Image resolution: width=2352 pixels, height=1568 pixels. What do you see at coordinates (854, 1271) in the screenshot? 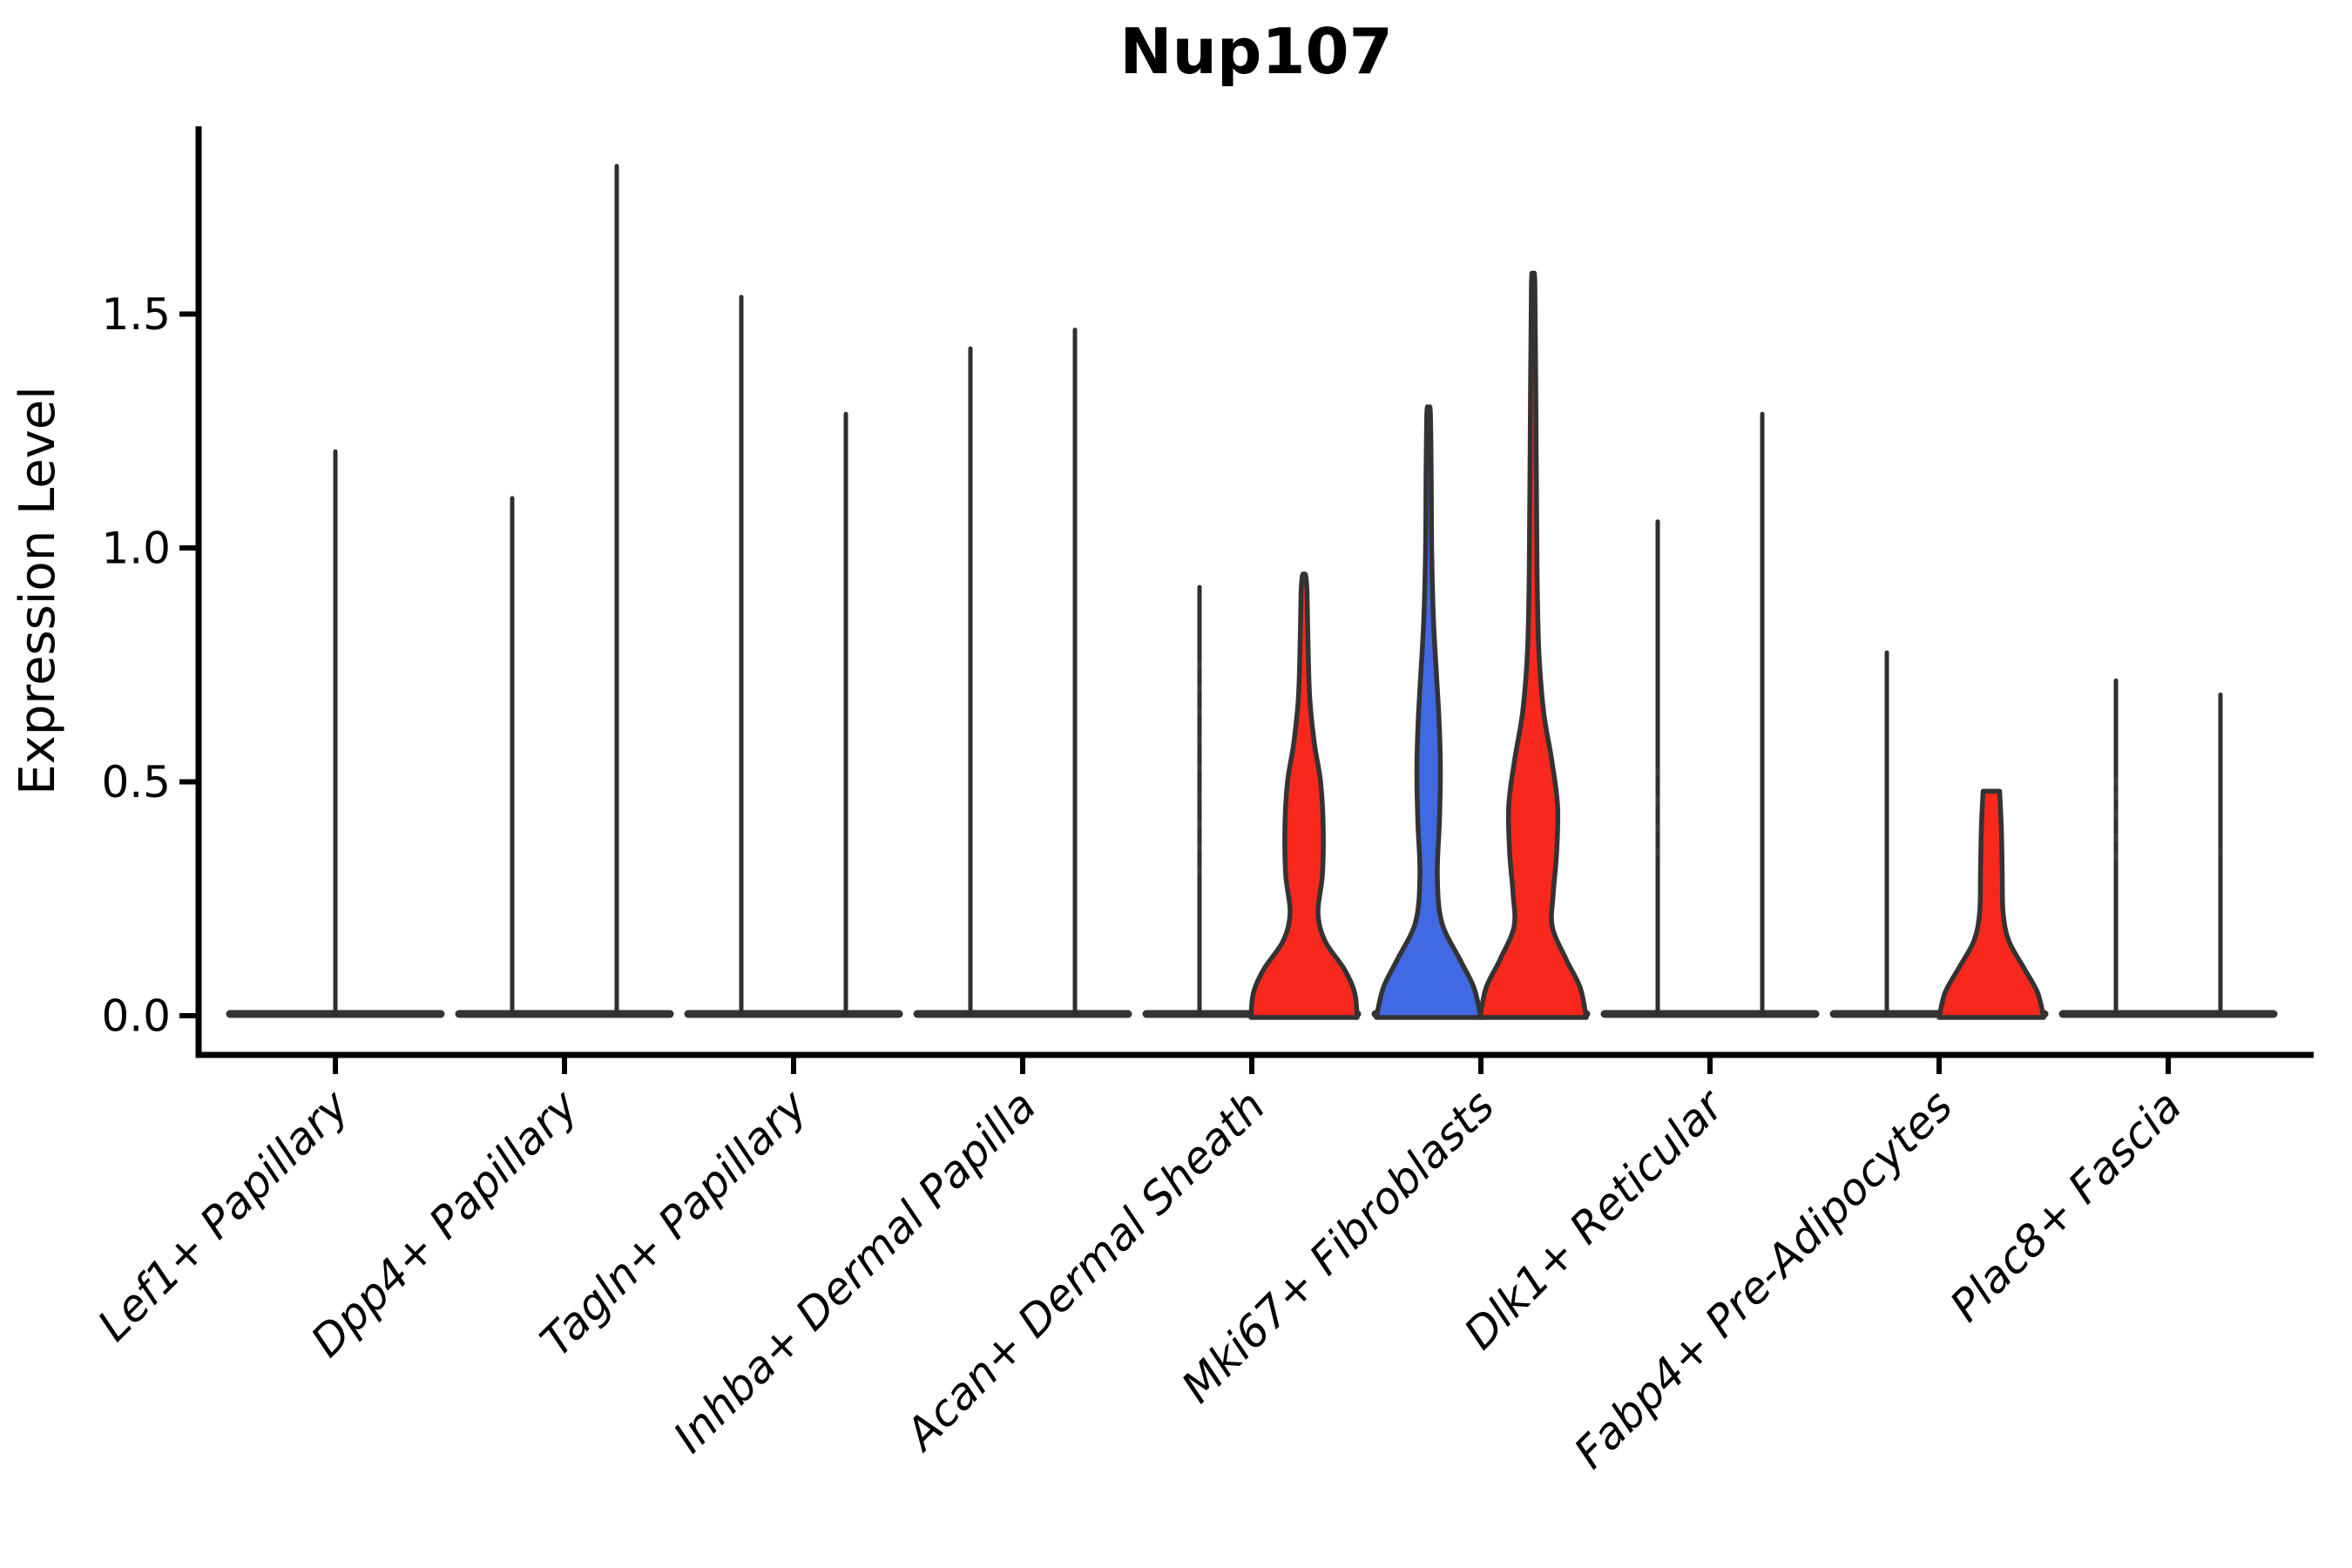
I see `x-tick-label: Inhba+ Dermal Papilla` at bounding box center [854, 1271].